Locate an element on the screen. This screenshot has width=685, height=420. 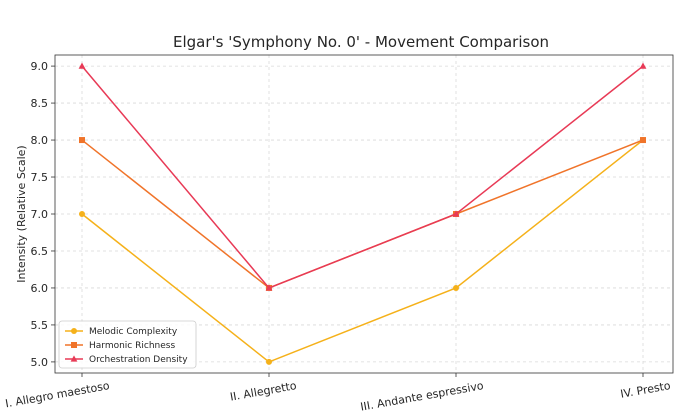
legend-item: Melodic Complexity is located at coordinates (121, 332).